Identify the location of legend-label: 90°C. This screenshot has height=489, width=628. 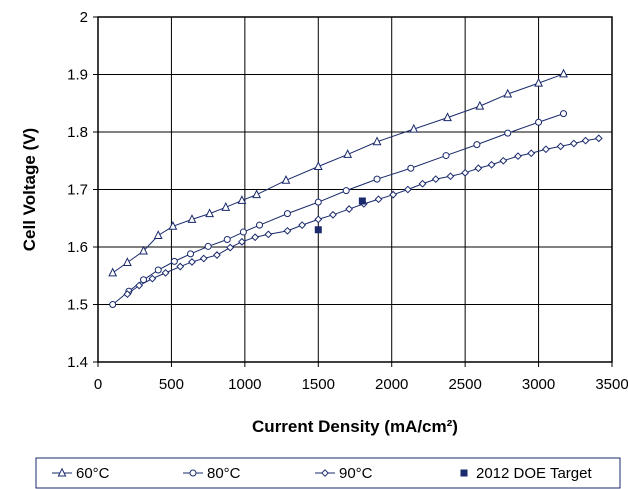
(356, 473).